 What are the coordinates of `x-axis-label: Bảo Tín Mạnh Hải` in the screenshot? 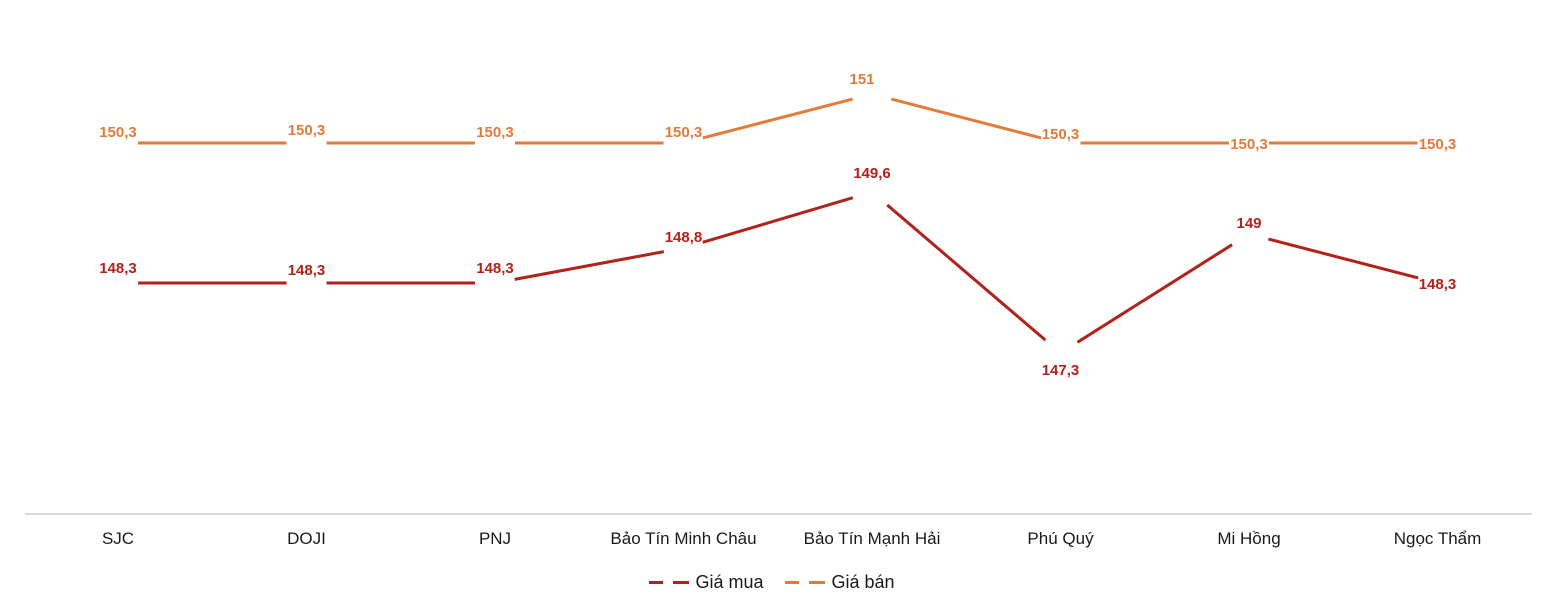 It's located at (872, 538).